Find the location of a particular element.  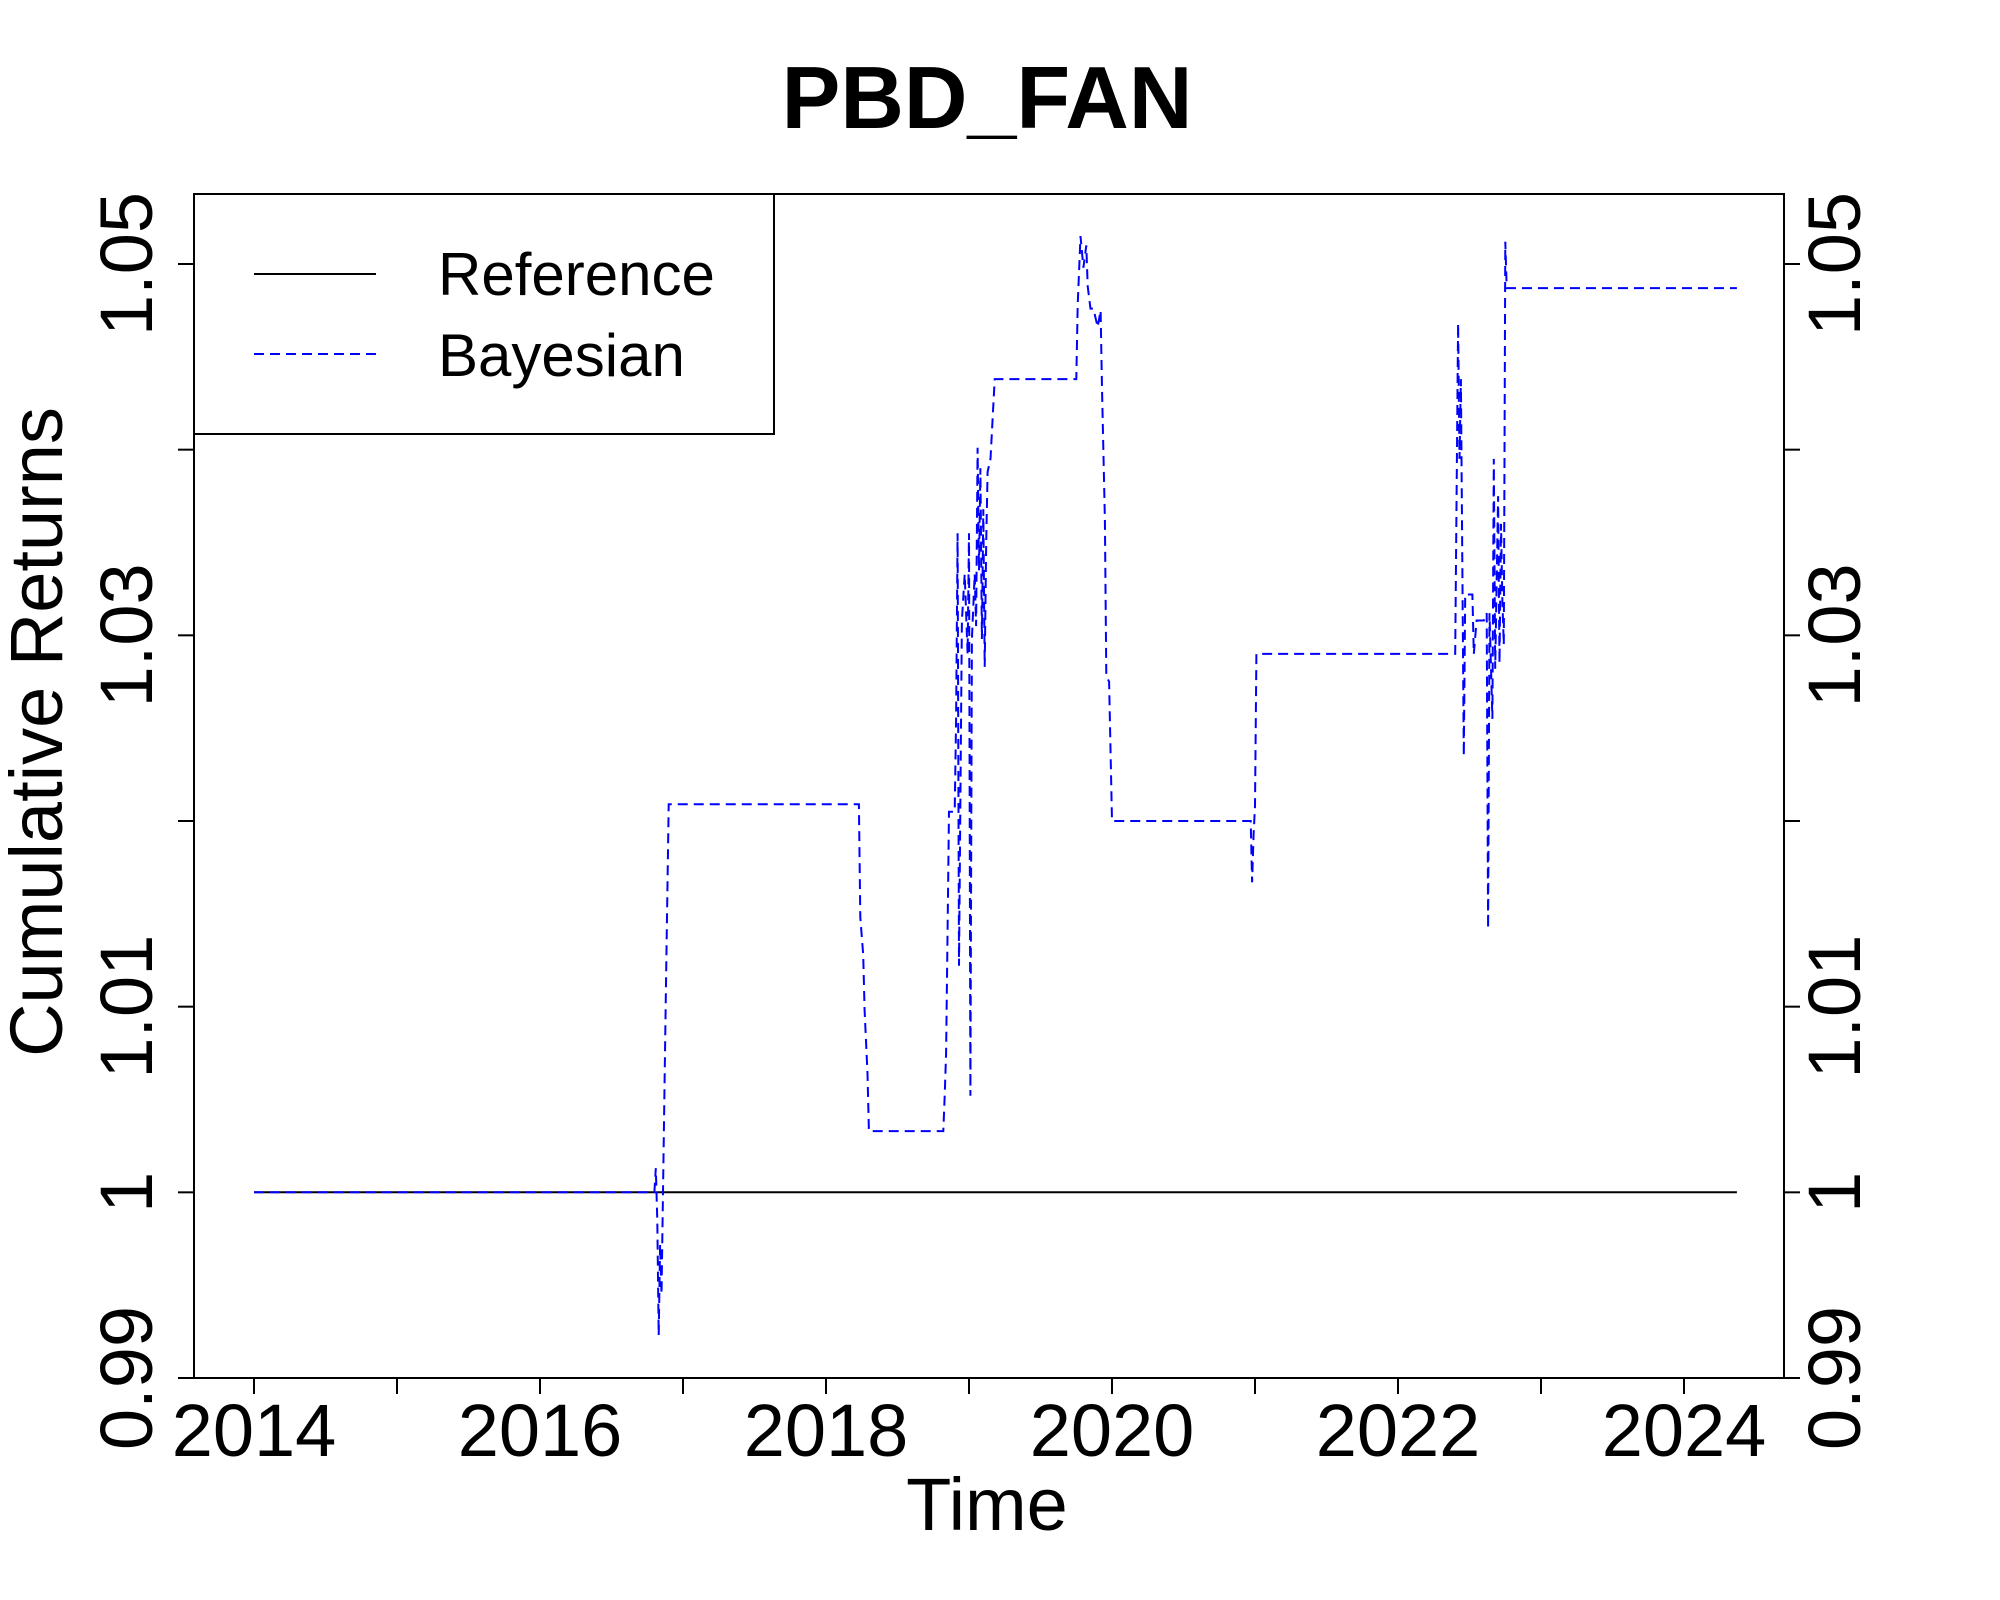

legend-box is located at coordinates (484, 314).